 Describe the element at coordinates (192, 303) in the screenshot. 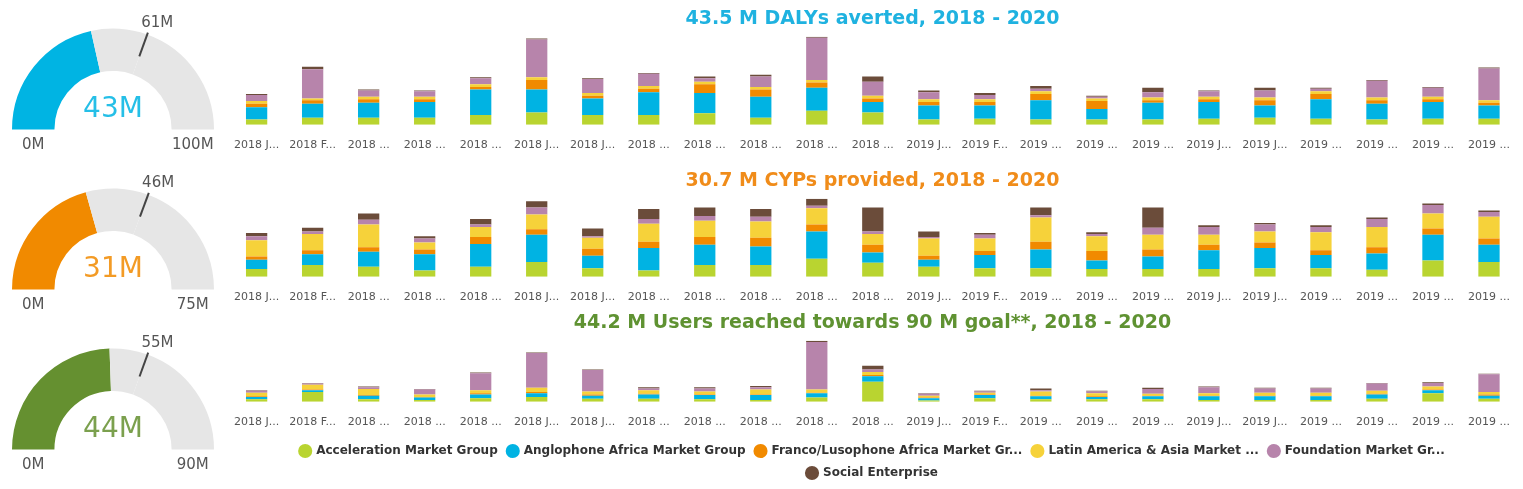

I see `text: 75M` at that location.